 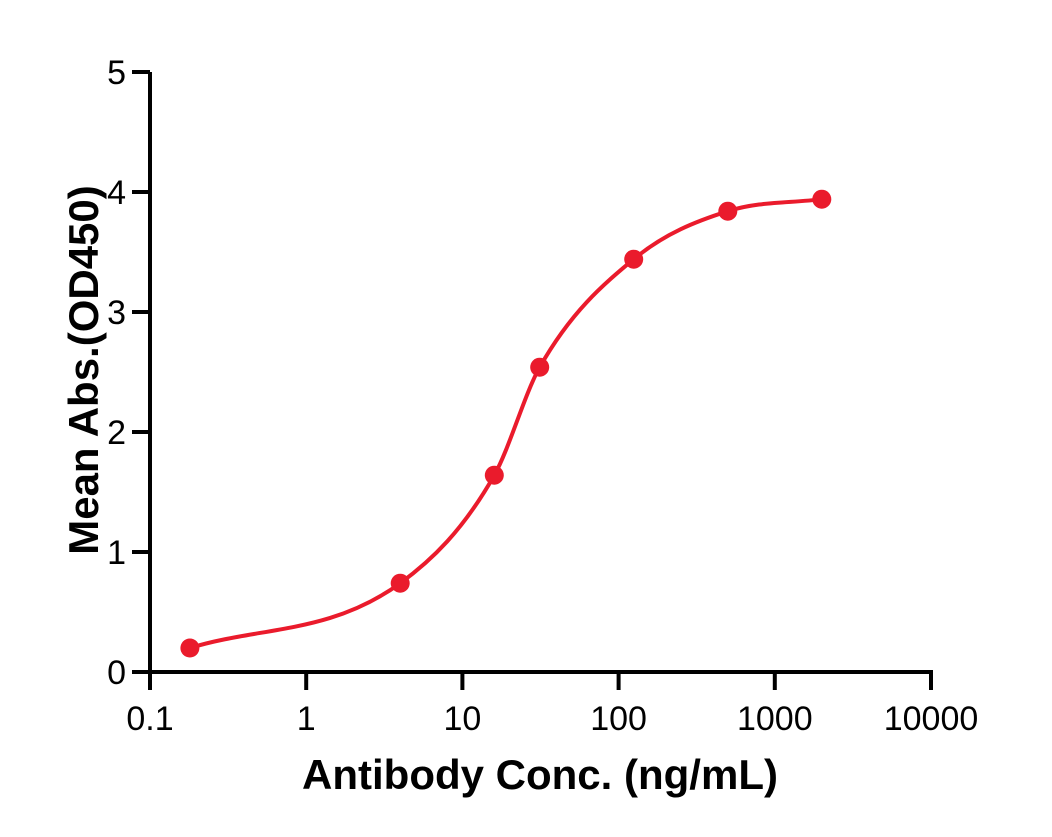 I want to click on x-axis-title: Antibody Conc. (ng/mL), so click(x=540, y=774).